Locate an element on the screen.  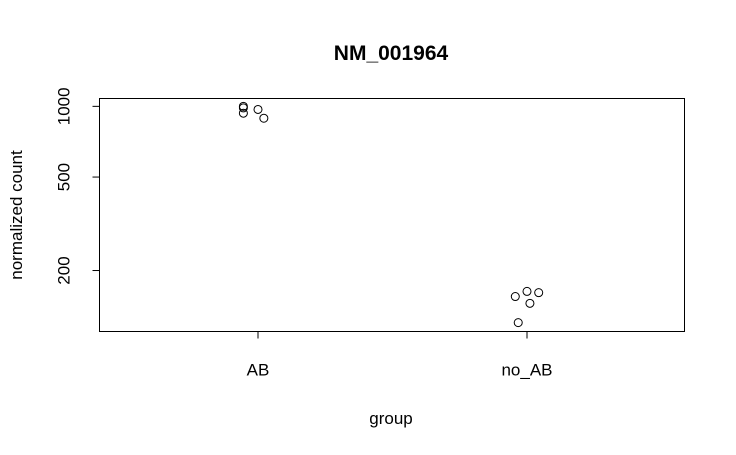
y-tick-label: 500 is located at coordinates (64, 177).